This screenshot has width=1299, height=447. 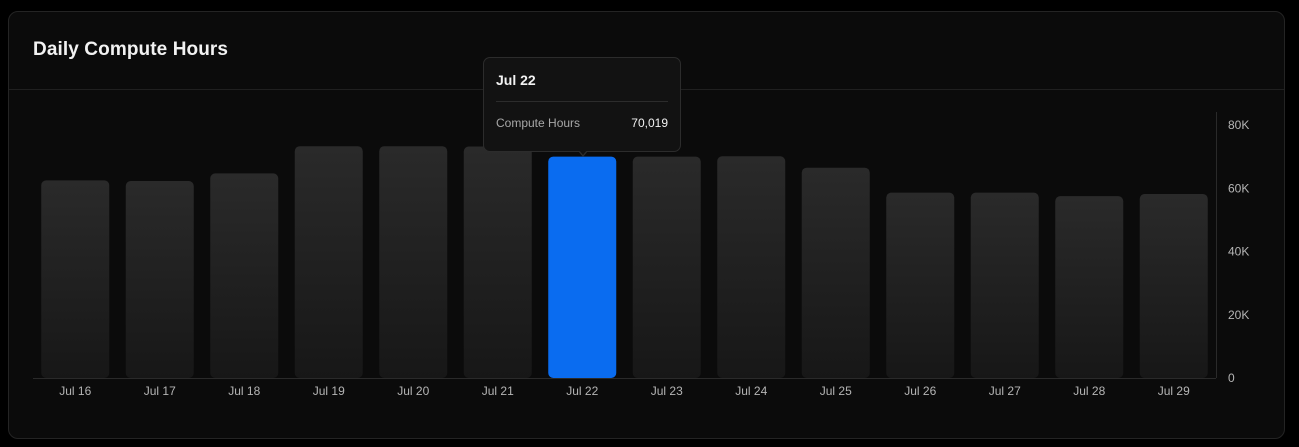 I want to click on x-tick-label: Jul 23, so click(x=667, y=391).